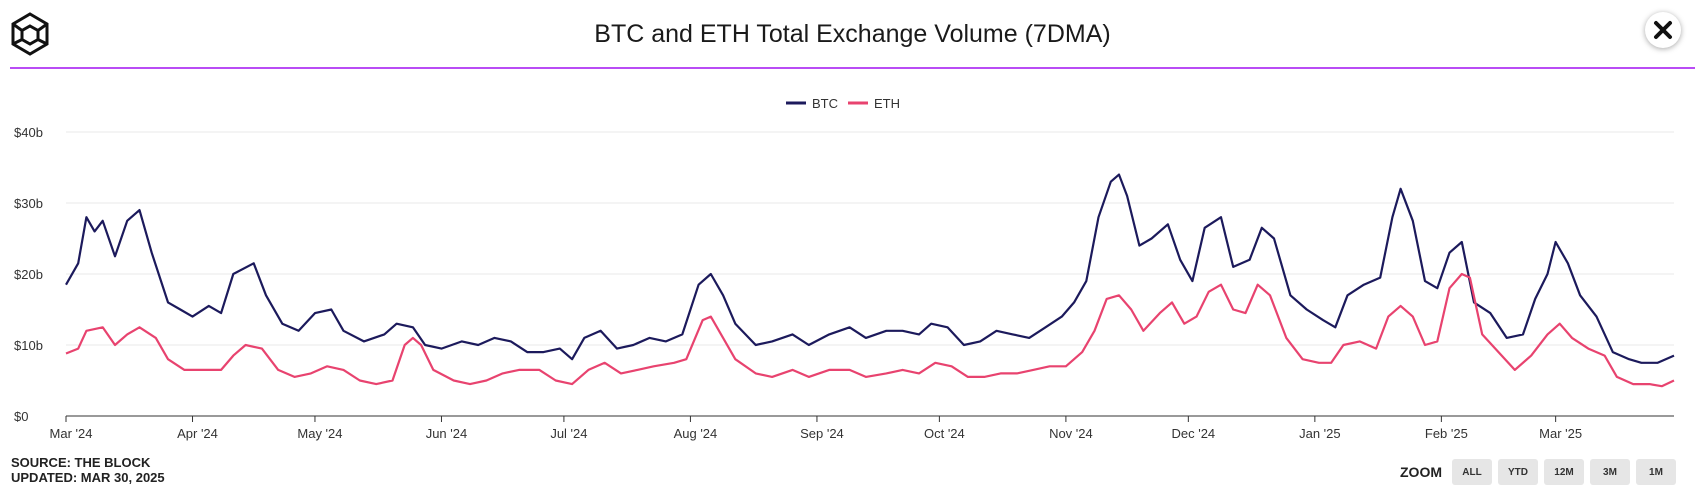  What do you see at coordinates (1610, 472) in the screenshot?
I see `zoom-3m-button: 3M` at bounding box center [1610, 472].